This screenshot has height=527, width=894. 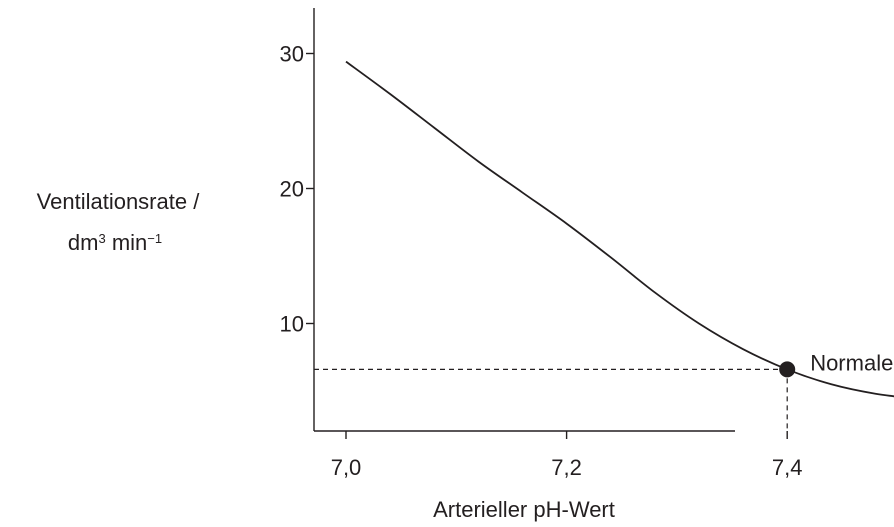 I want to click on x-tick-label: 7,2, so click(x=566, y=467).